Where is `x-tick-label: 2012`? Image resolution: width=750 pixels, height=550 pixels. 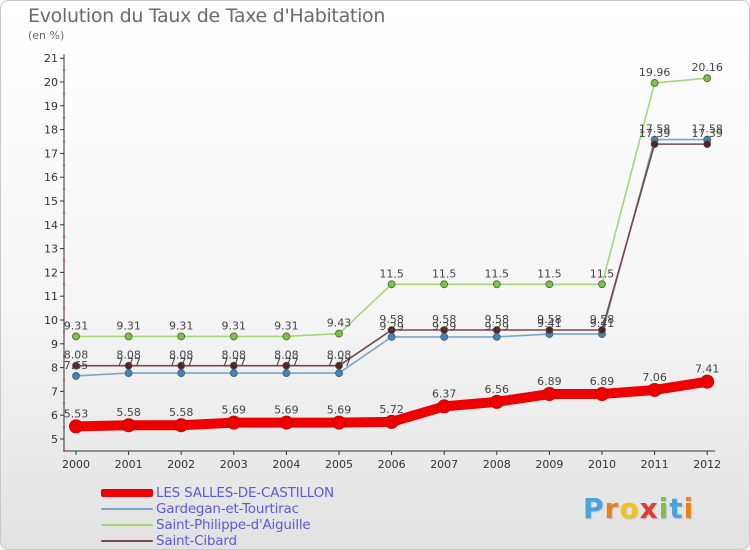 x-tick-label: 2012 is located at coordinates (707, 464).